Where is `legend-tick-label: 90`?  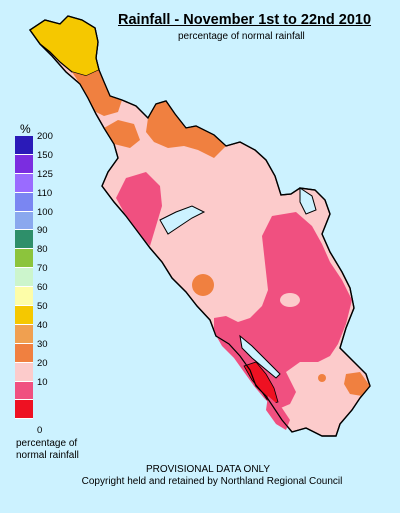
legend-tick-label: 90 is located at coordinates (42, 231).